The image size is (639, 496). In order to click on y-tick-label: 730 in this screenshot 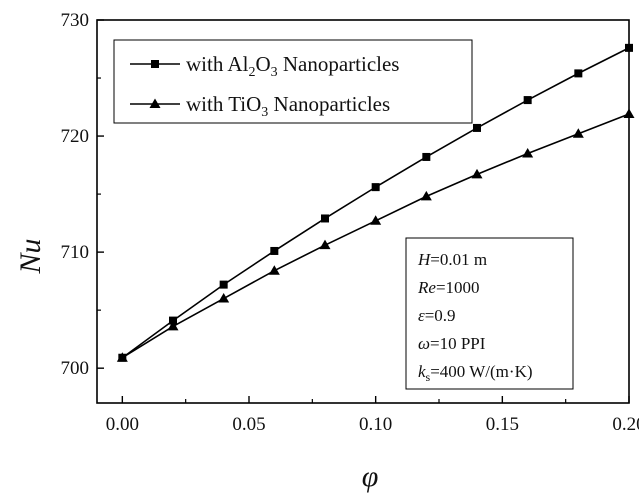, I will do `click(75, 20)`.